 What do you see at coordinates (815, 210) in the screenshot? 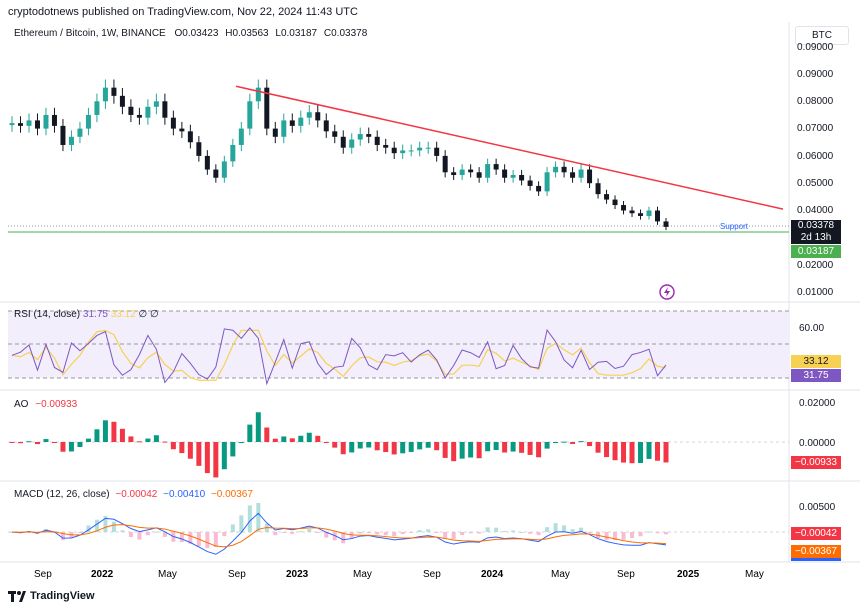
I see `price-tick: 0.04000` at bounding box center [815, 210].